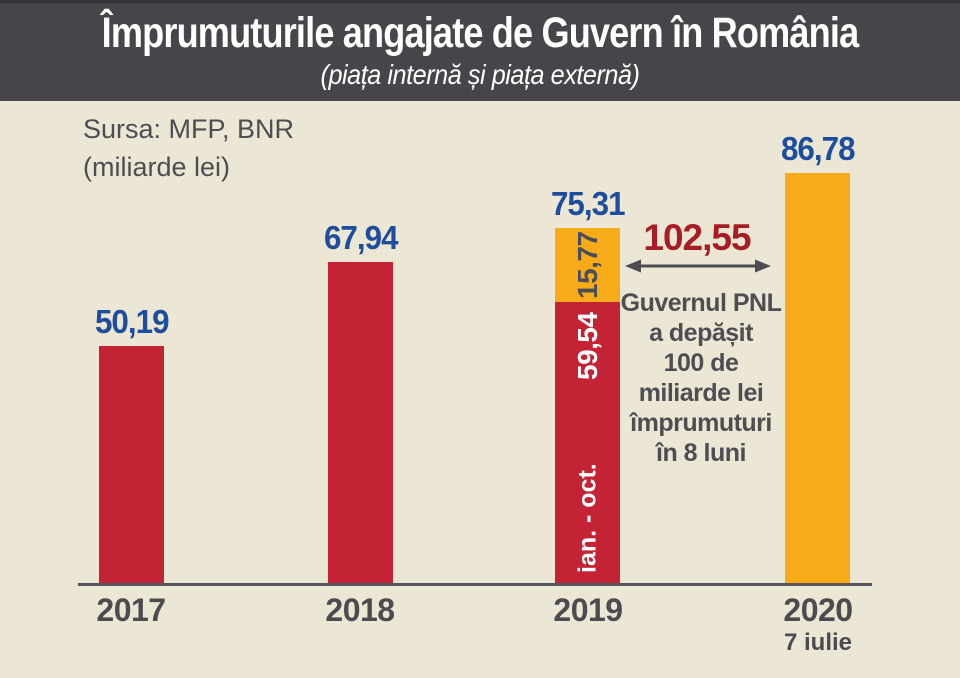 Image resolution: width=960 pixels, height=678 pixels. Describe the element at coordinates (701, 453) in the screenshot. I see `annotation-line: în 8 luni` at that location.